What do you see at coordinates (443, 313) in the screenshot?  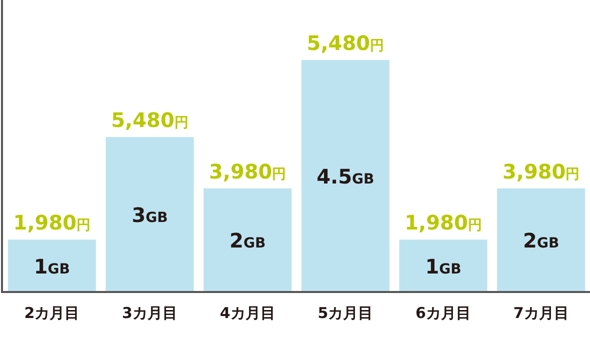 I see `x-tick-label: 6カ月目` at bounding box center [443, 313].